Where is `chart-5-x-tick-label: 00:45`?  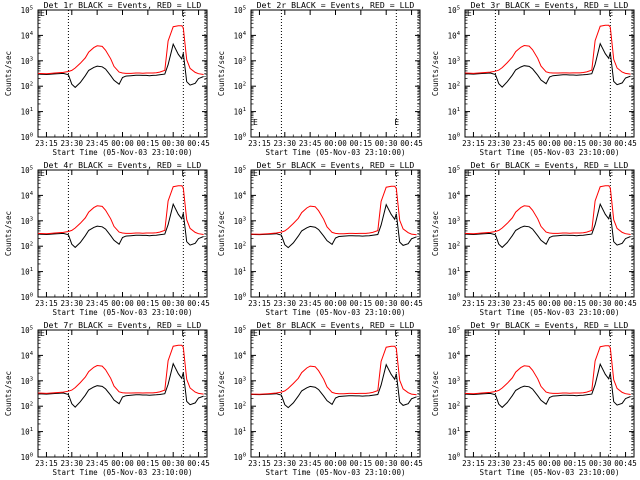 chart-5-x-tick-label: 00:45 is located at coordinates (411, 303).